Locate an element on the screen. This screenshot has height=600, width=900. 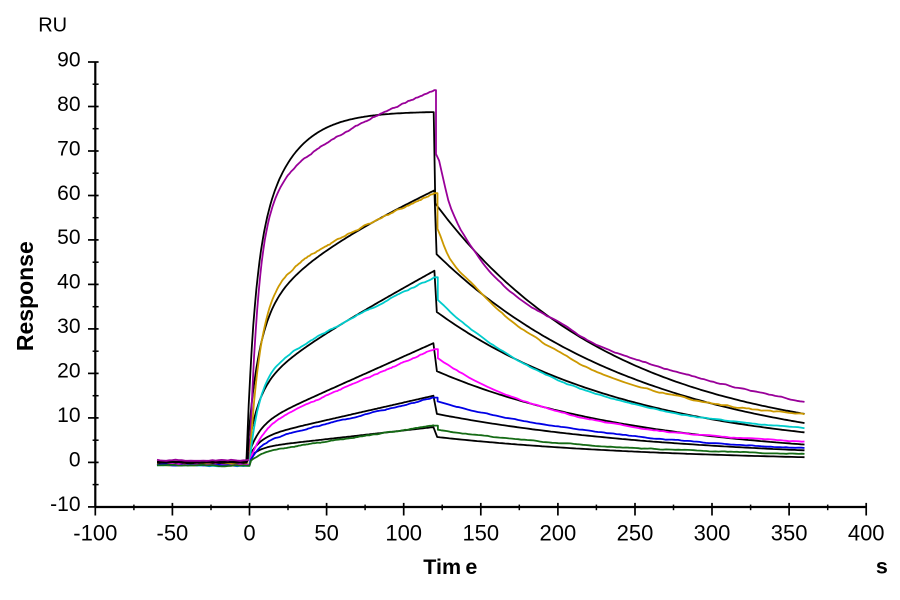
svg-text: 200 is located at coordinates (558, 532).